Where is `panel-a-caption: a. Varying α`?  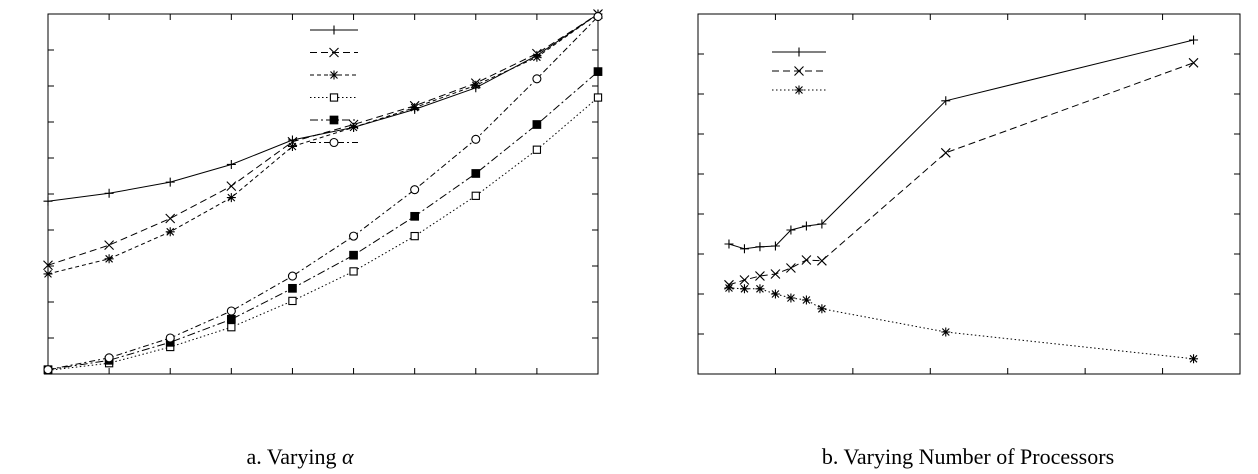 panel-a-caption: a. Varying α is located at coordinates (300, 456).